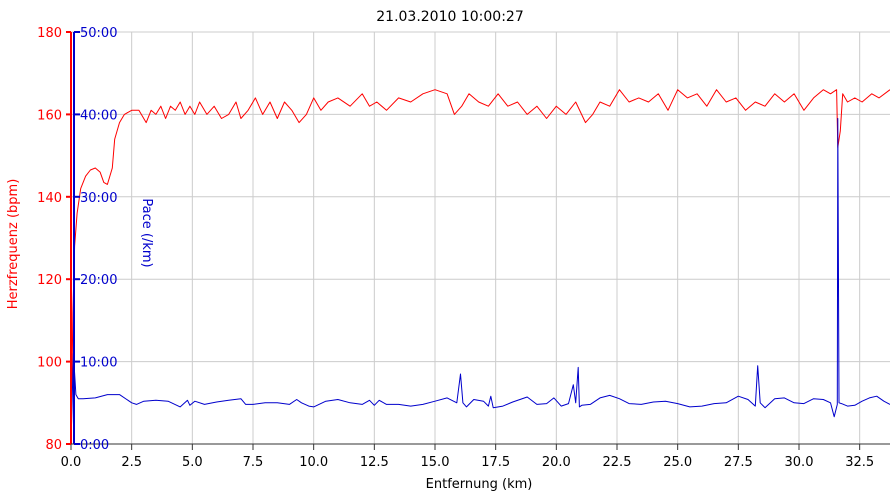  I want to click on x-tick-label: 12.5, so click(374, 462).